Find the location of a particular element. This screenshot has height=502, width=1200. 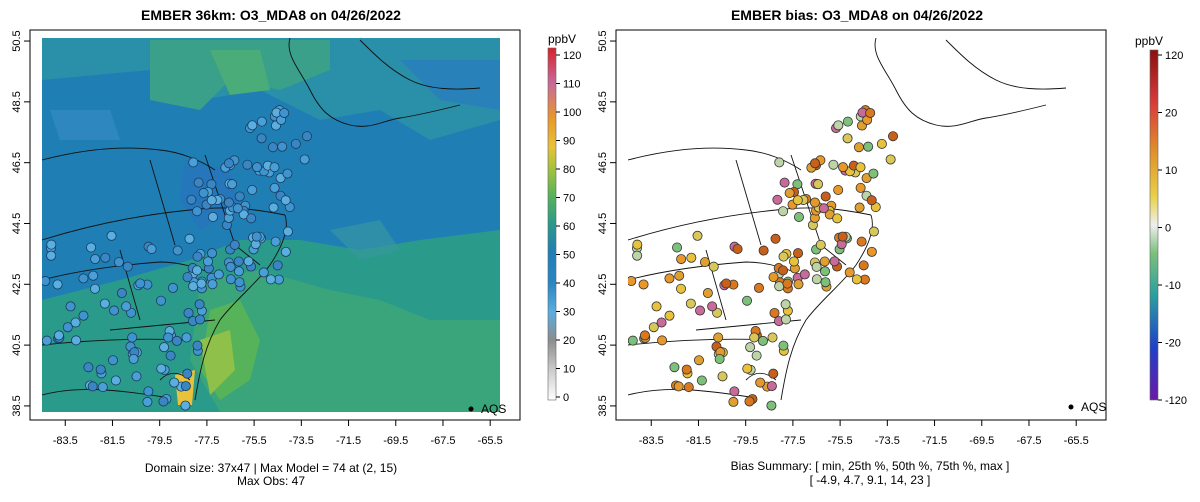

x-tick-label: -75.5 is located at coordinates (254, 441).